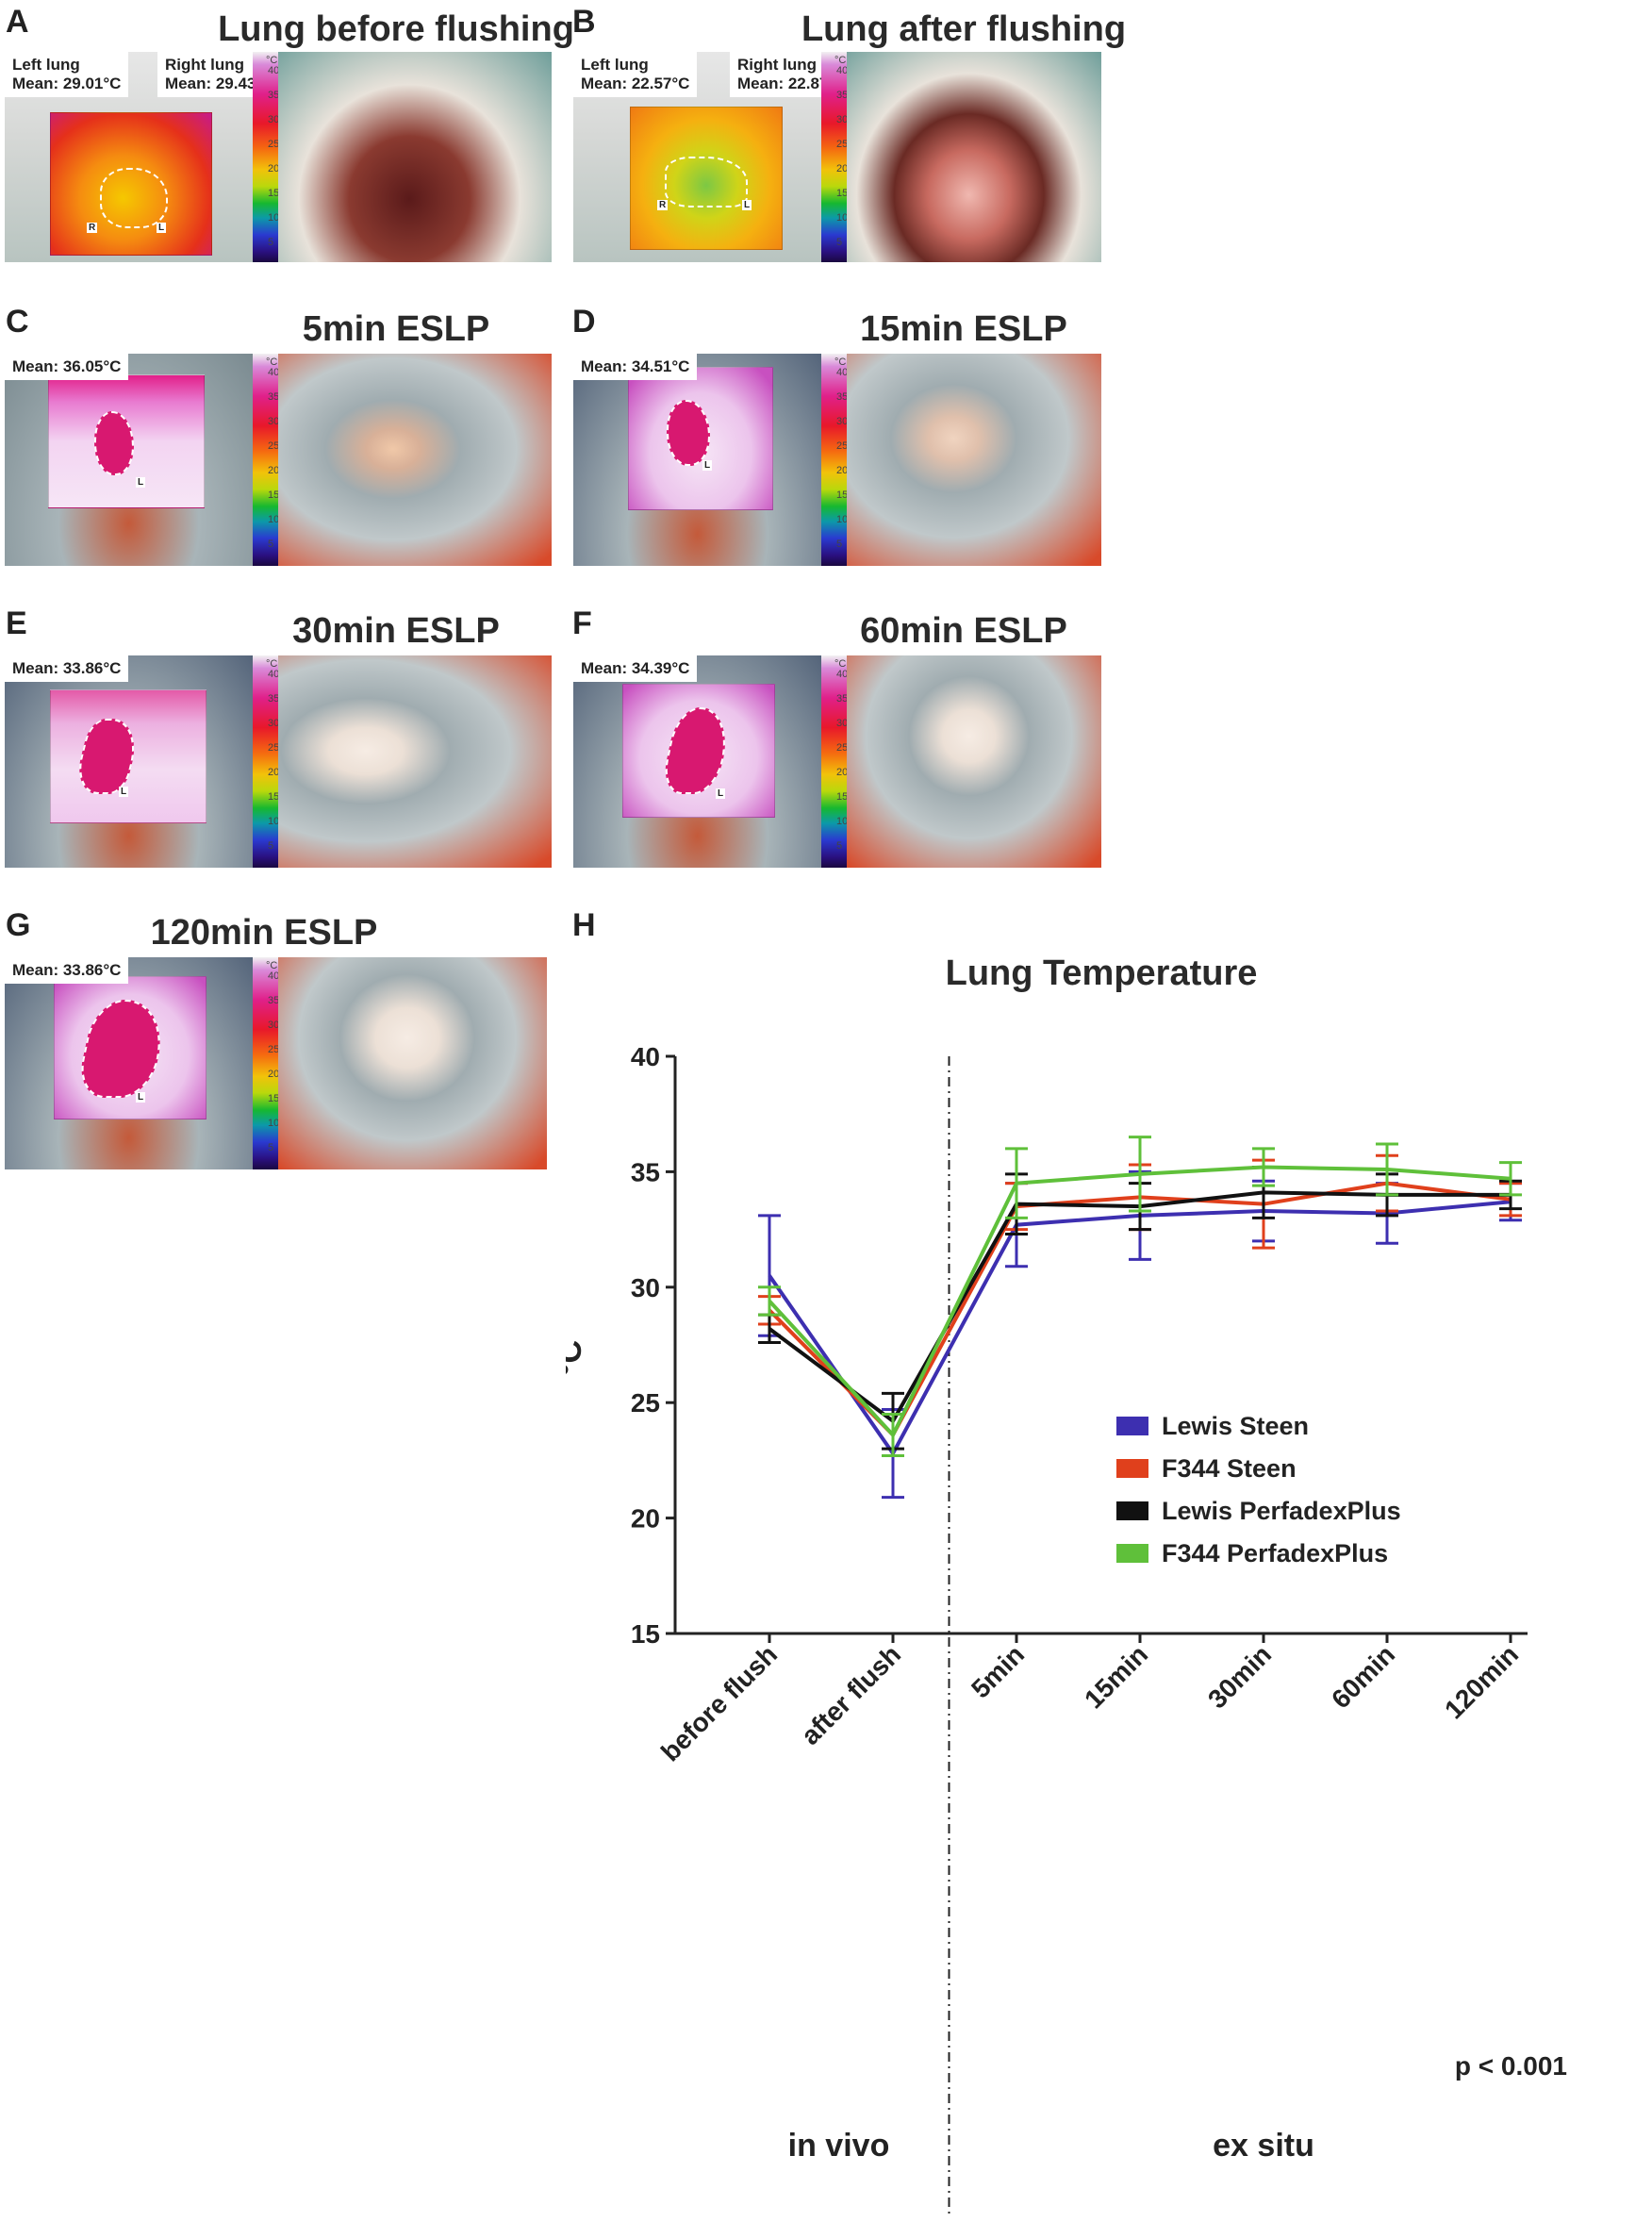  Describe the element at coordinates (839, 2146) in the screenshot. I see `group-label-in-vivo: in vivo` at that location.